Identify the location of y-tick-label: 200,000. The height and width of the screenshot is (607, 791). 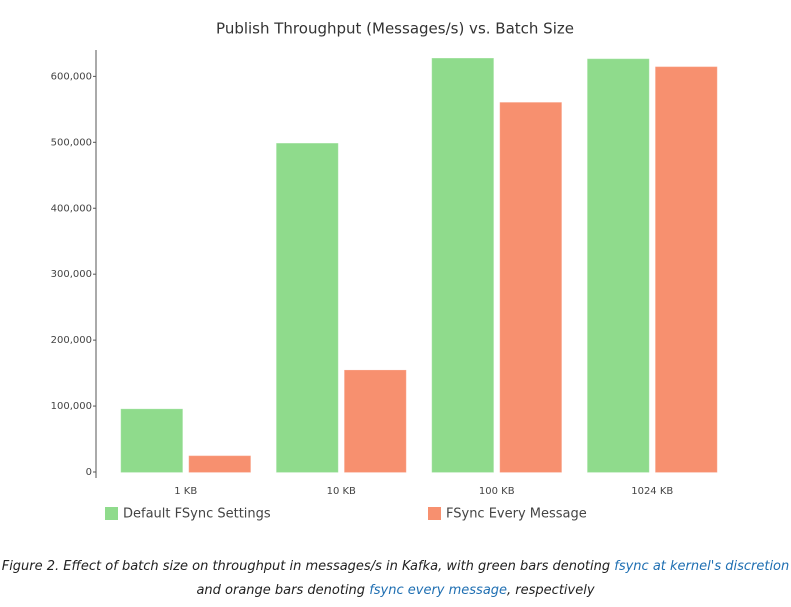
(71, 340).